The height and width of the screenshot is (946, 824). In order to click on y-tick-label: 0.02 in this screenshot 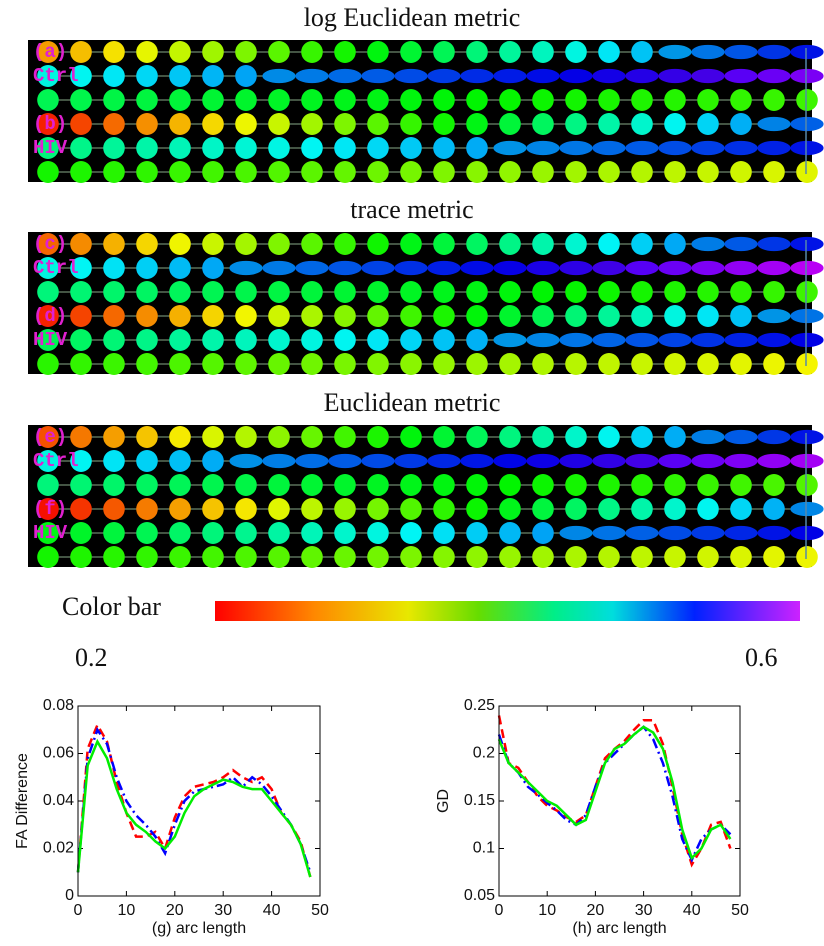, I will do `click(58, 848)`.